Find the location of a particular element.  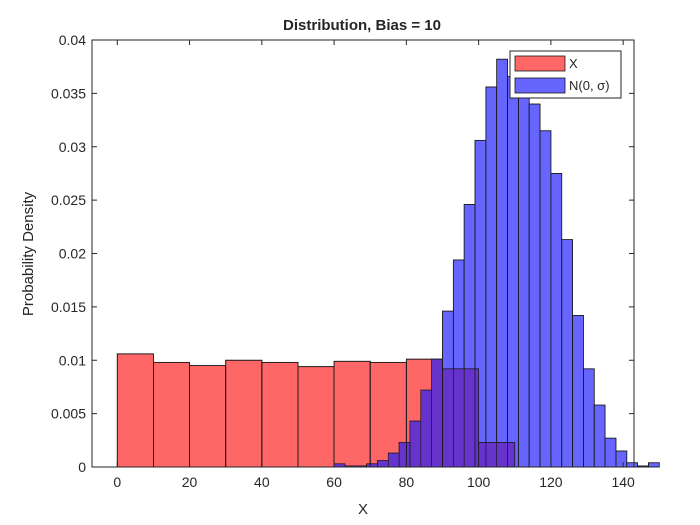

y-tick-label-1: 0.005 is located at coordinates (68, 414).